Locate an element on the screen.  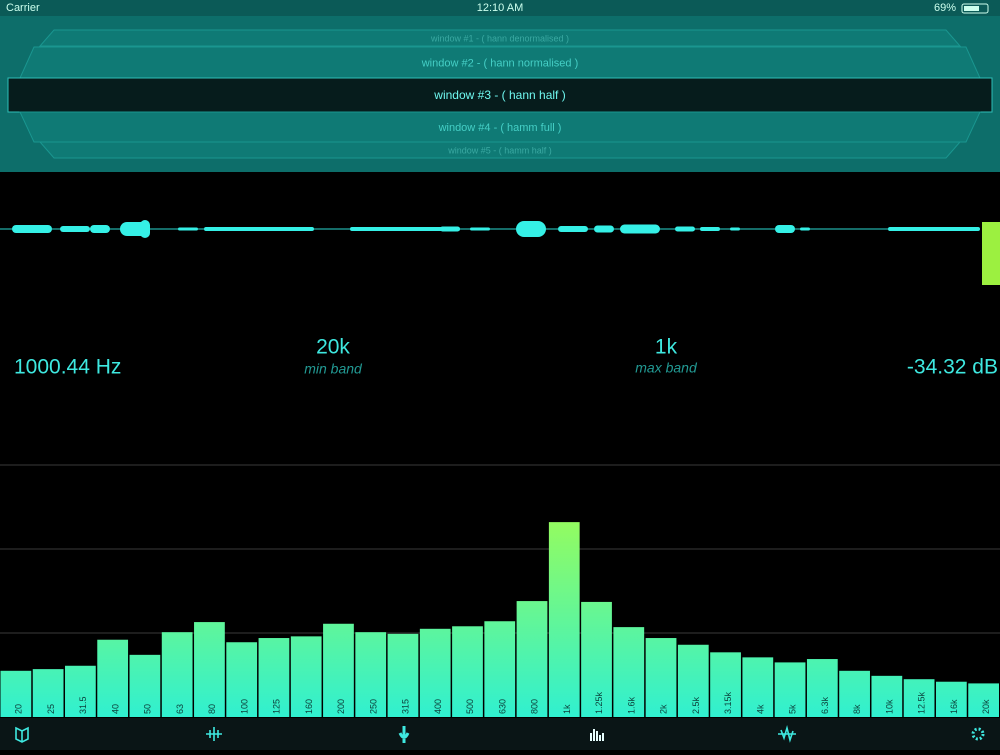
band-label: 16k is located at coordinates (954, 706).